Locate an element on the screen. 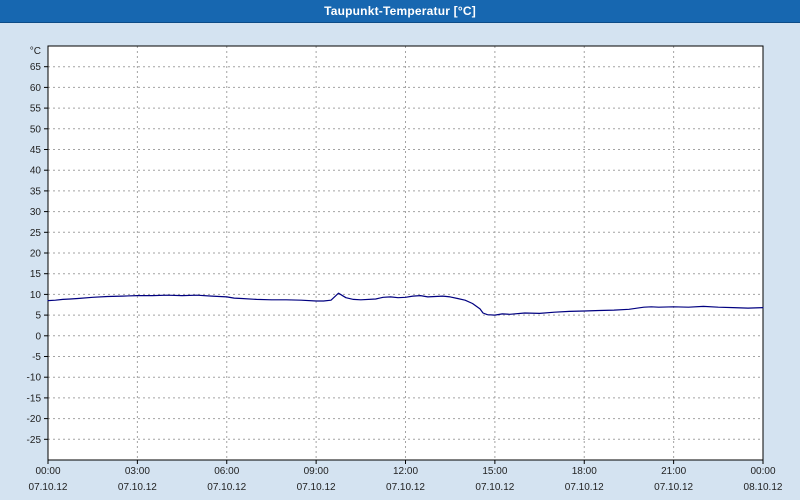  svg-text: 0 is located at coordinates (38, 336).